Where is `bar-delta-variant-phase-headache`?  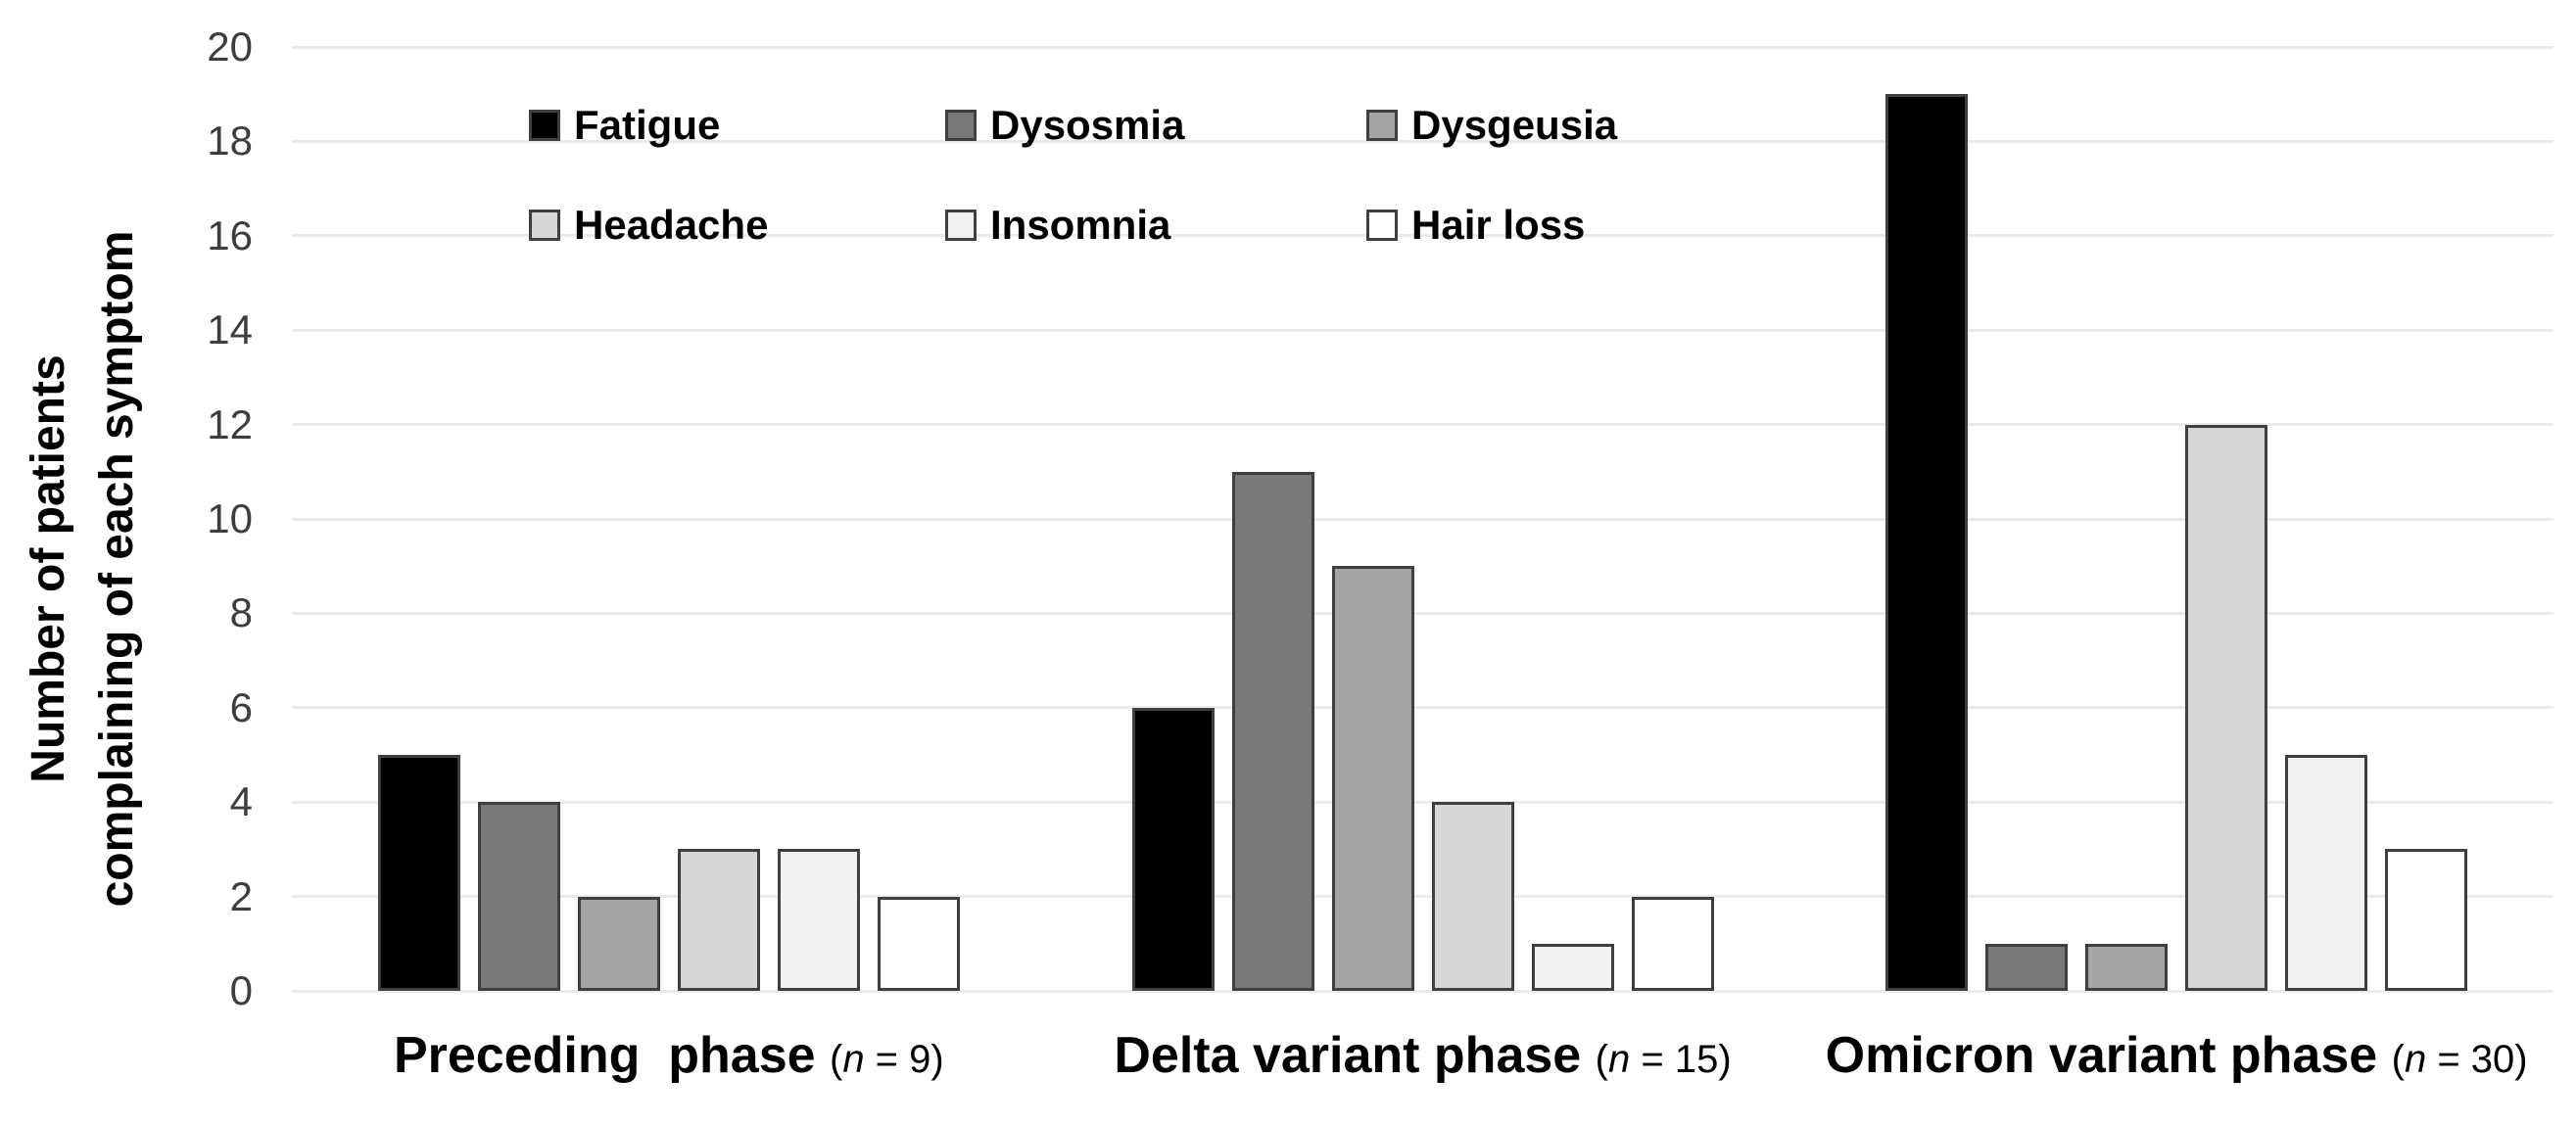
bar-delta-variant-phase-headache is located at coordinates (1472, 897).